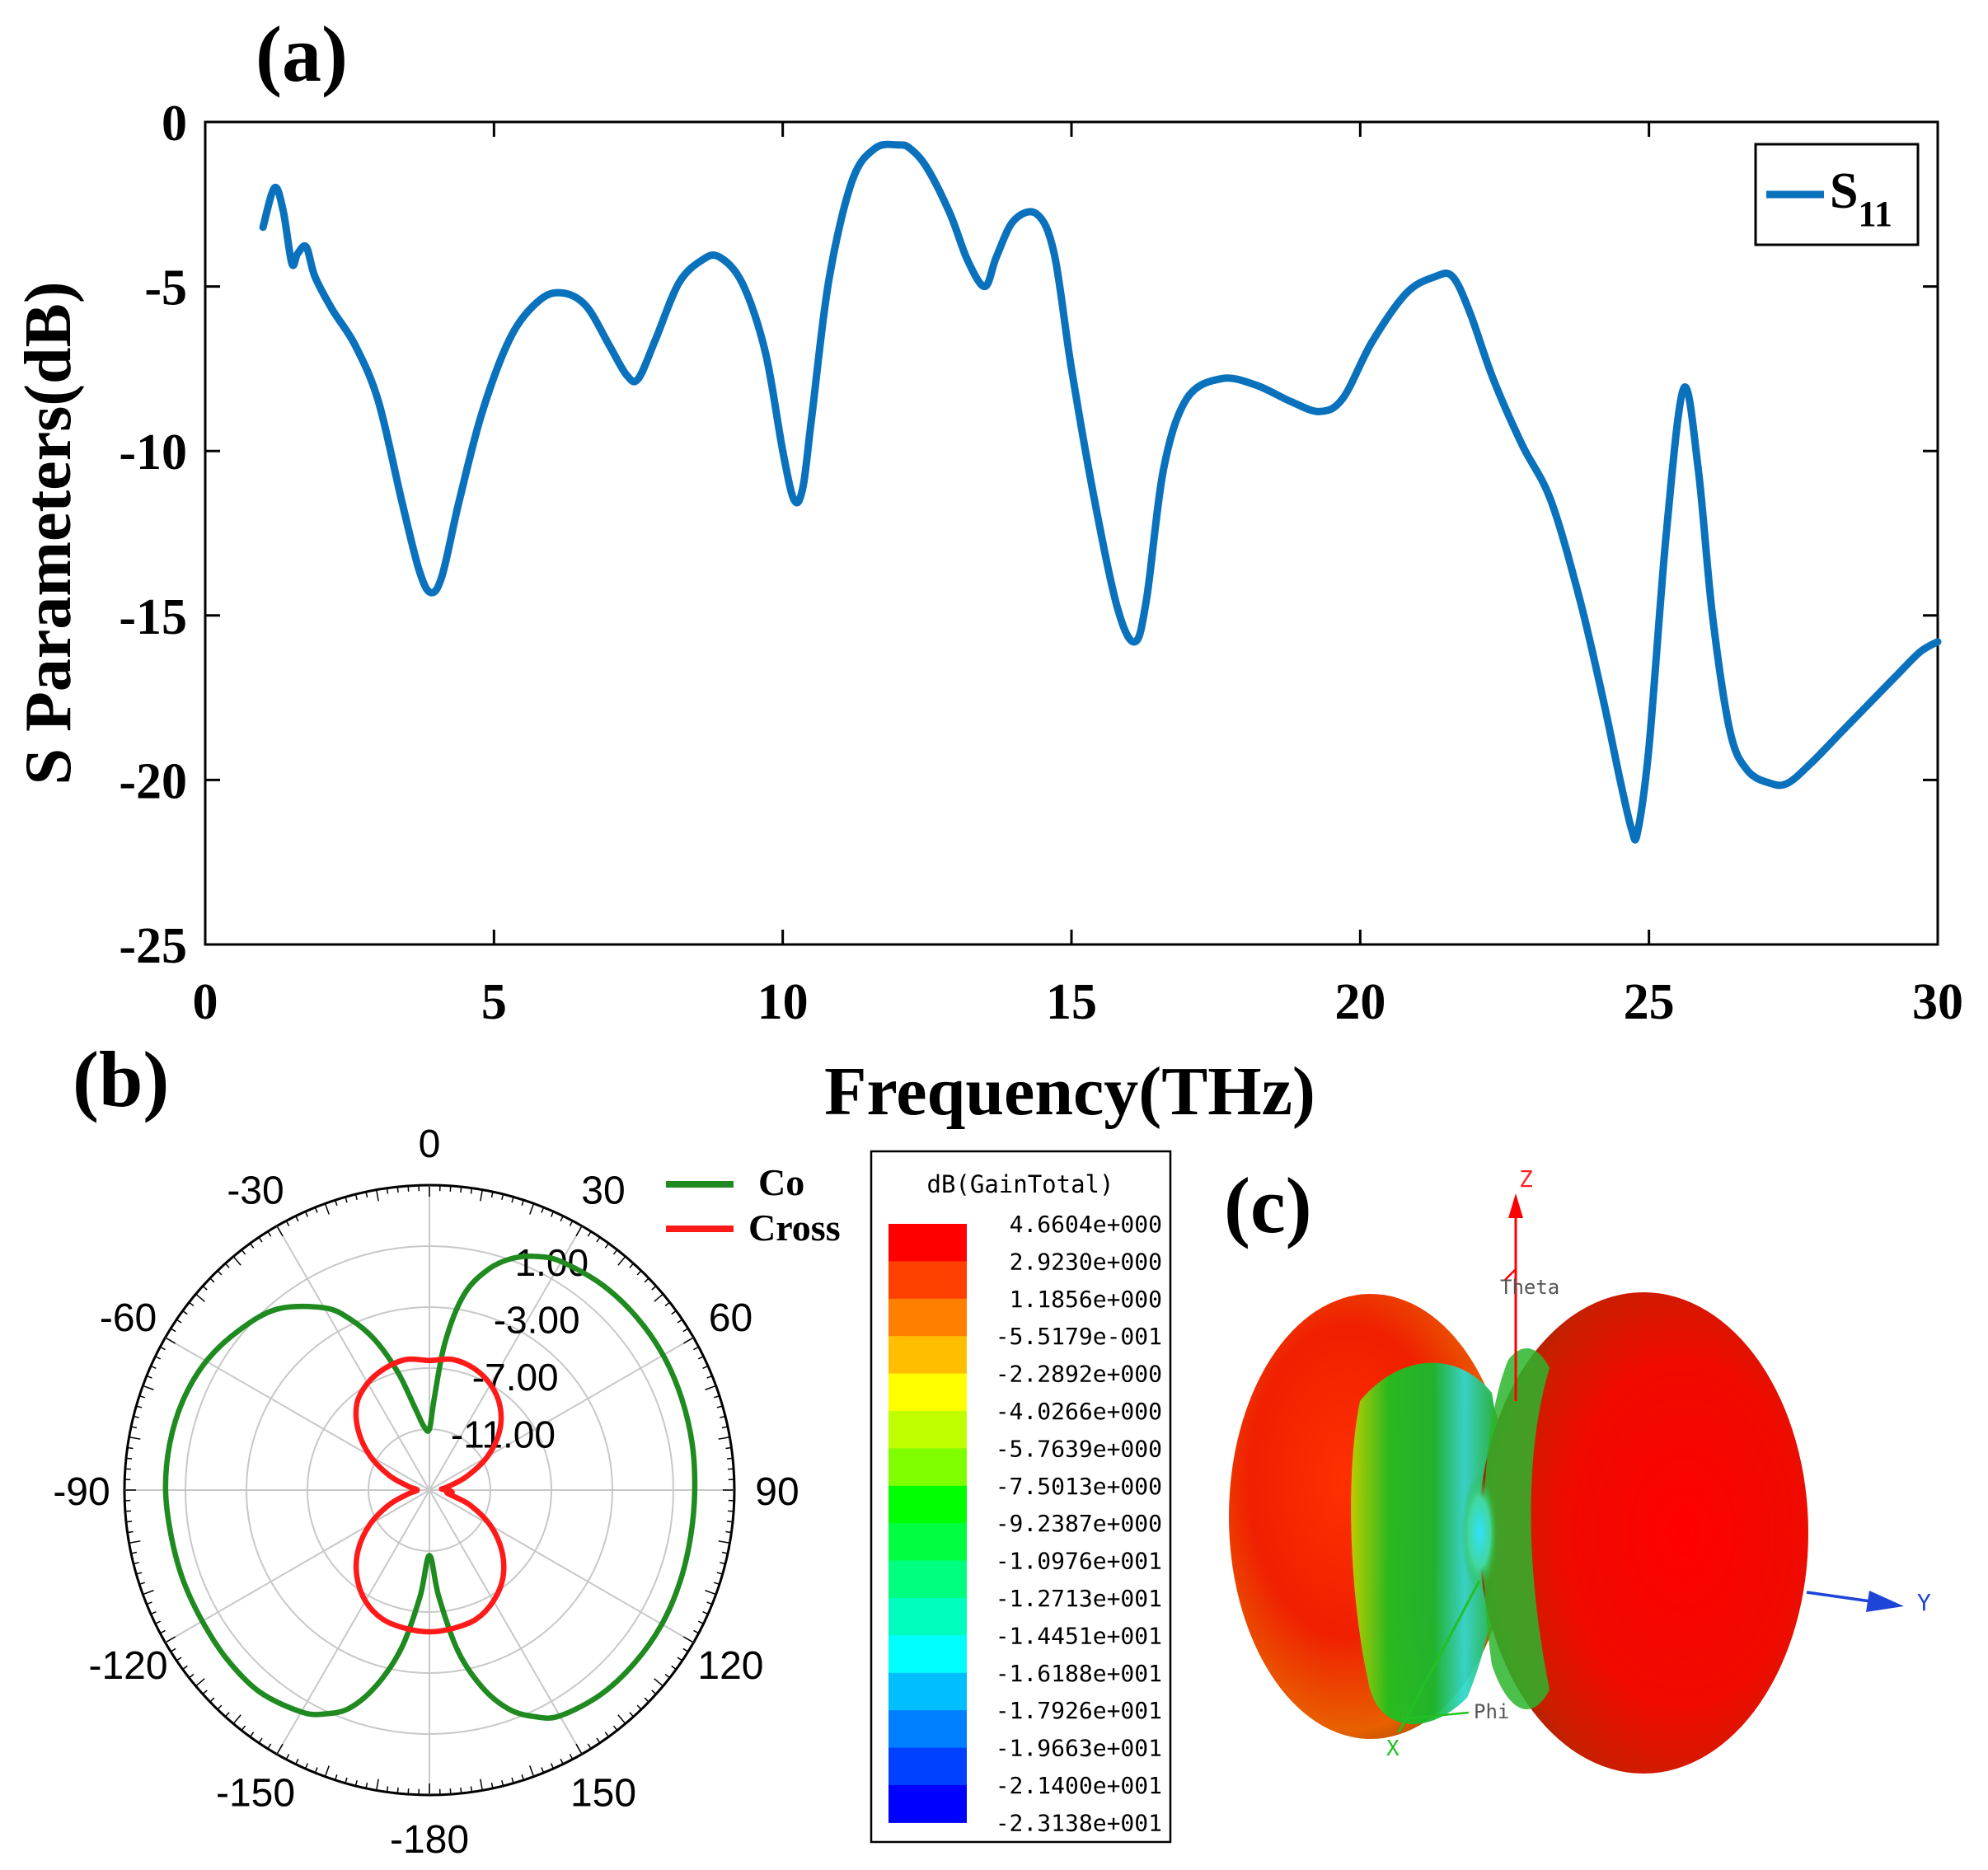 The height and width of the screenshot is (1870, 1988). I want to click on x-tick-label: 10, so click(783, 1002).